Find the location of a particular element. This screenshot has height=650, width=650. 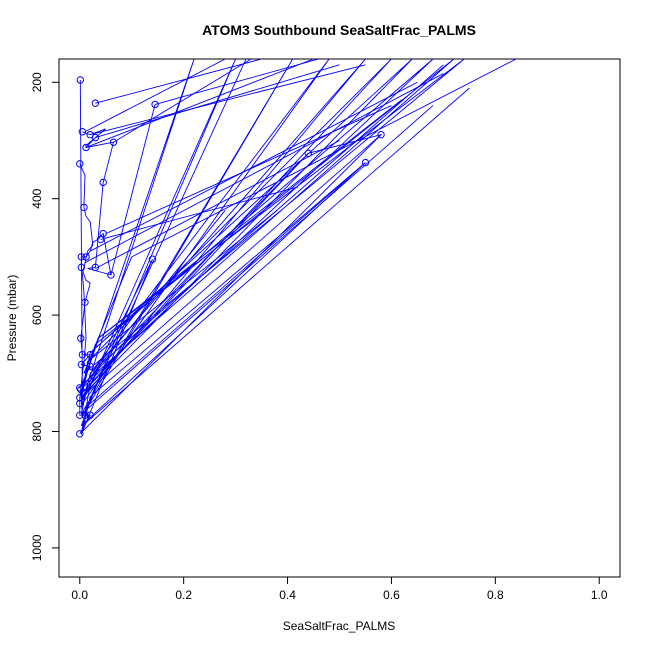

x-tick-label: 0.4 is located at coordinates (287, 595).